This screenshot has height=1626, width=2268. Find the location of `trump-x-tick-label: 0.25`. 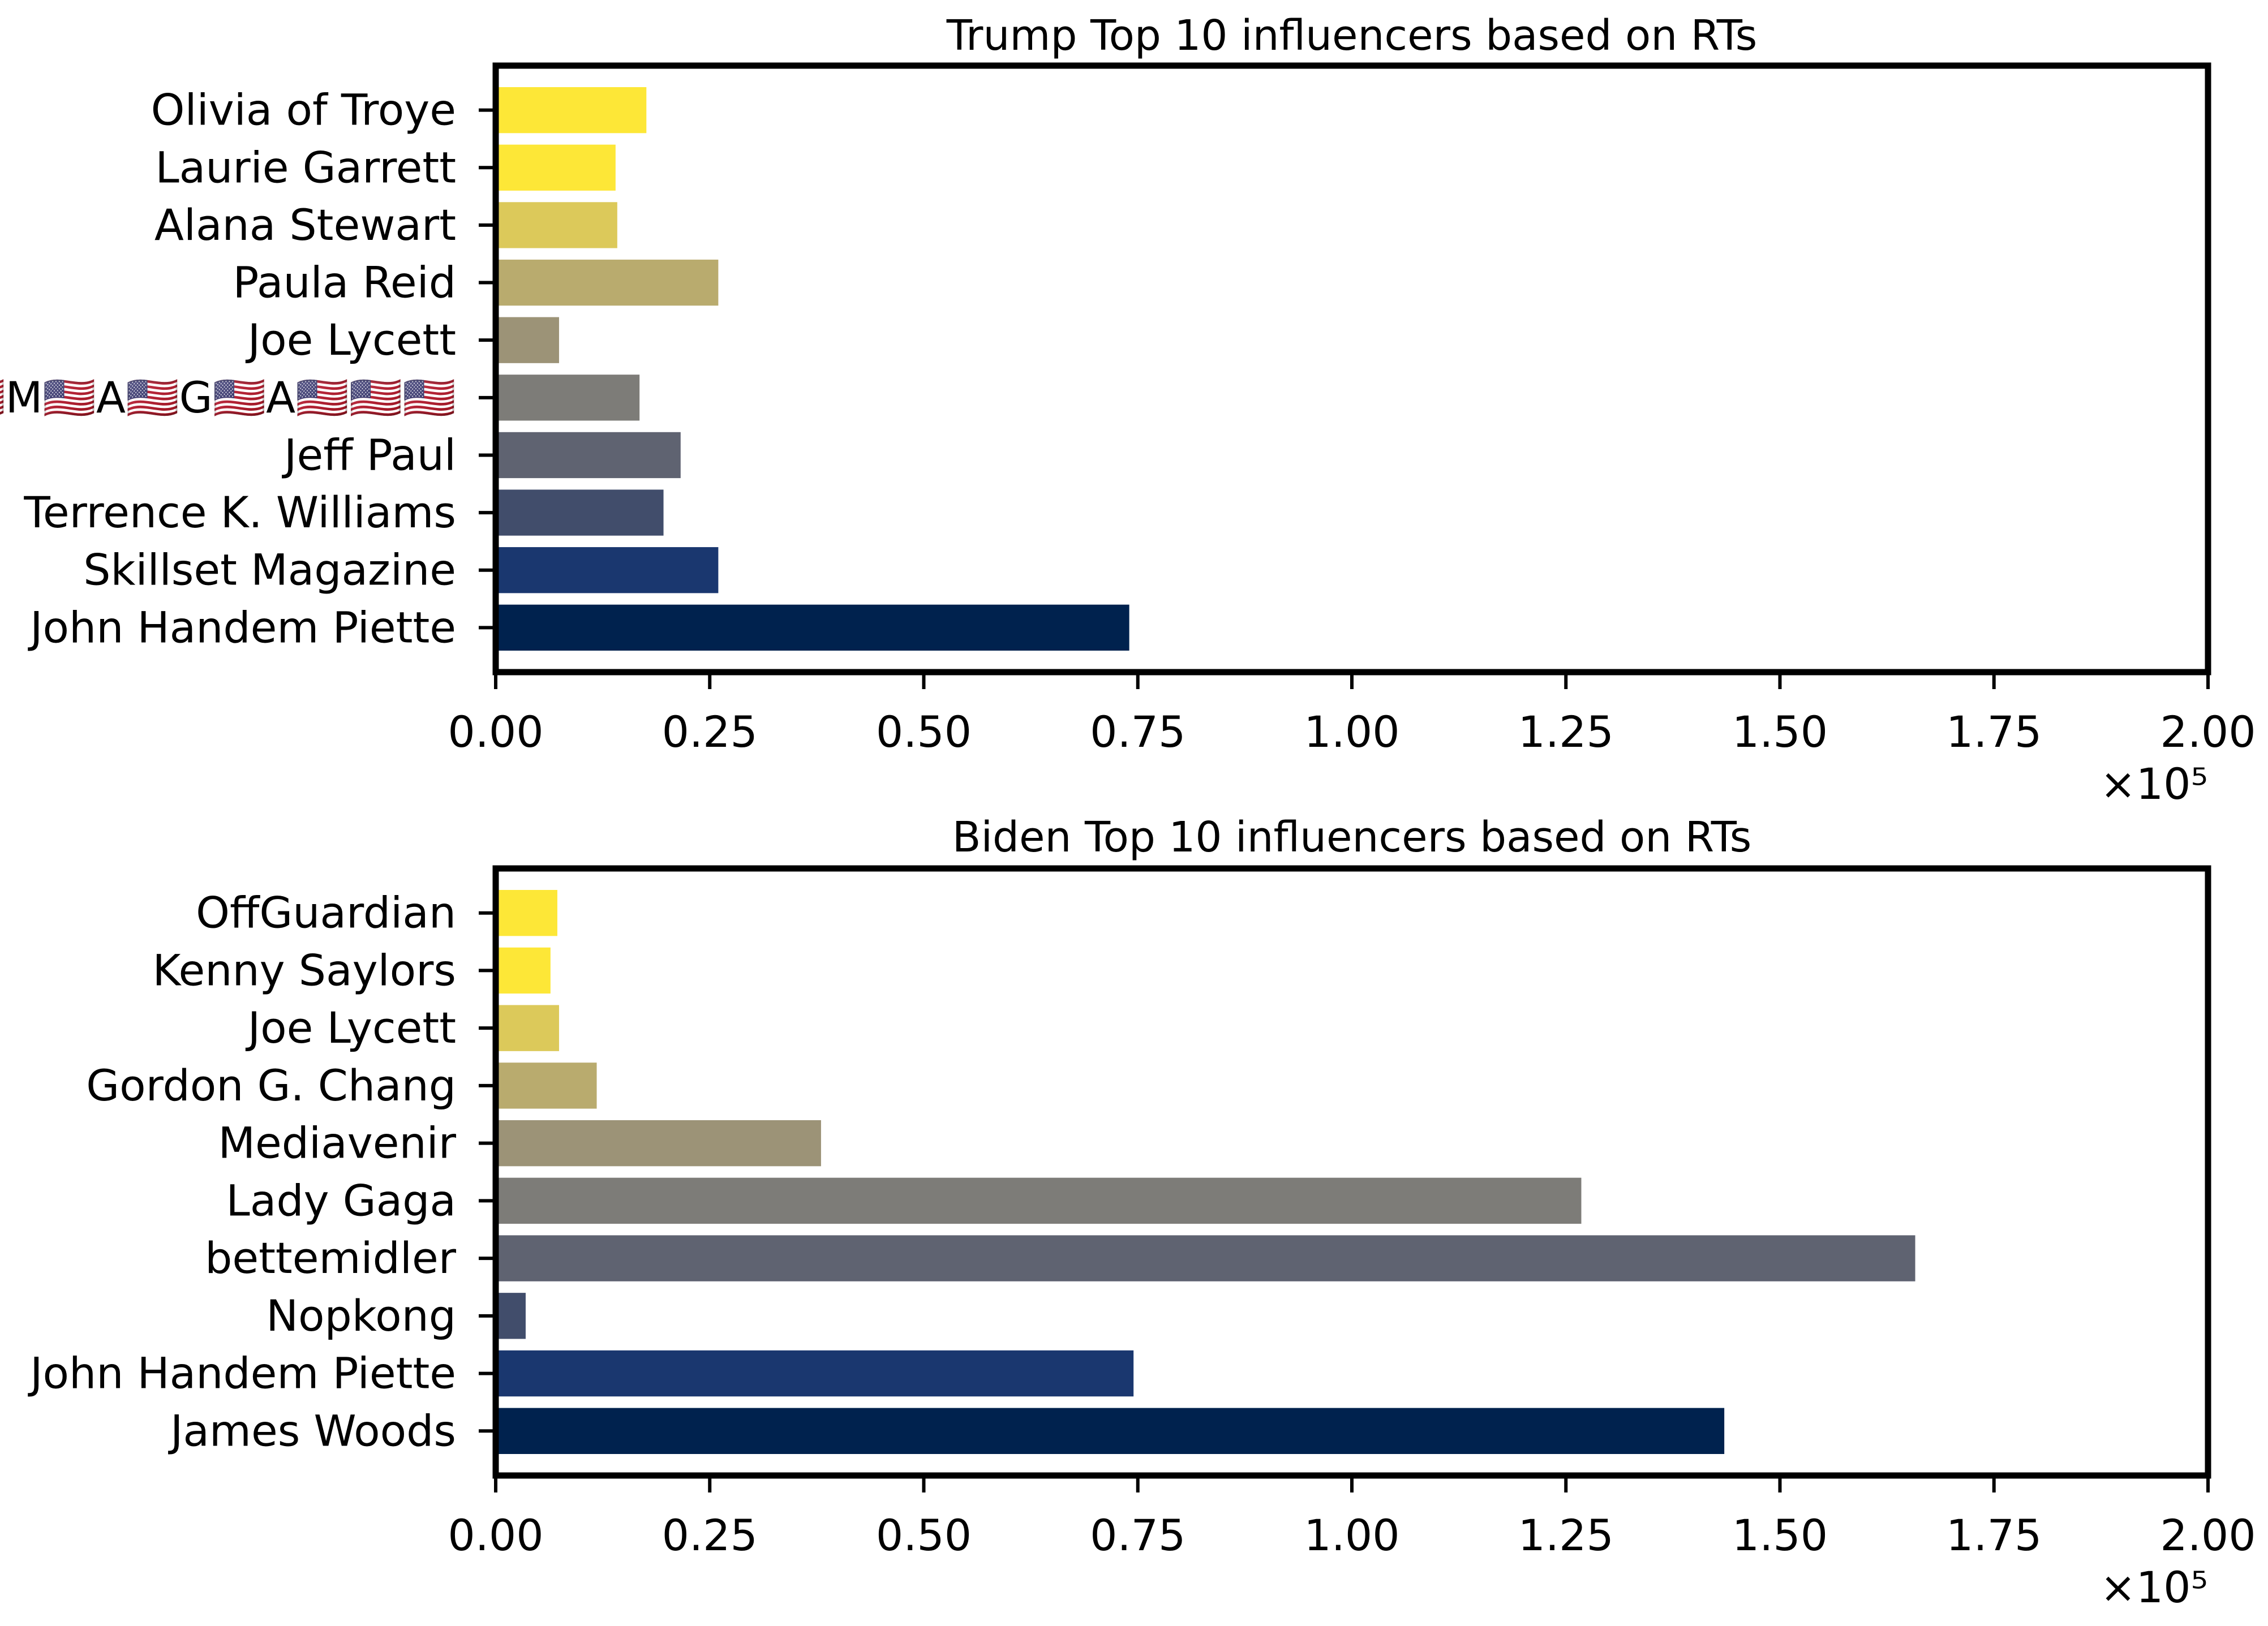

trump-x-tick-label: 0.25 is located at coordinates (710, 732).